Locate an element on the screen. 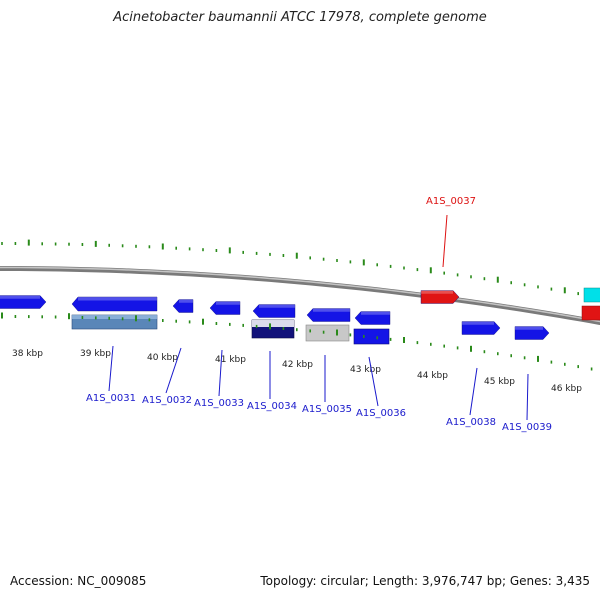 The width and height of the screenshot is (600, 600). gene-label: A1S_0032 is located at coordinates (167, 400).